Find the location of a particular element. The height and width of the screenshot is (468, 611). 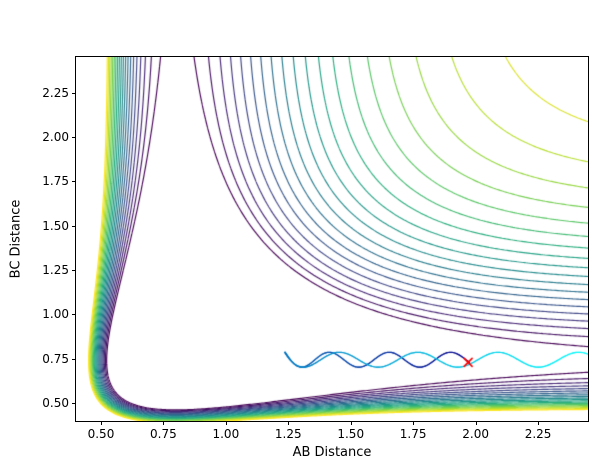

y-tick-label: 0.50 is located at coordinates (55, 403).